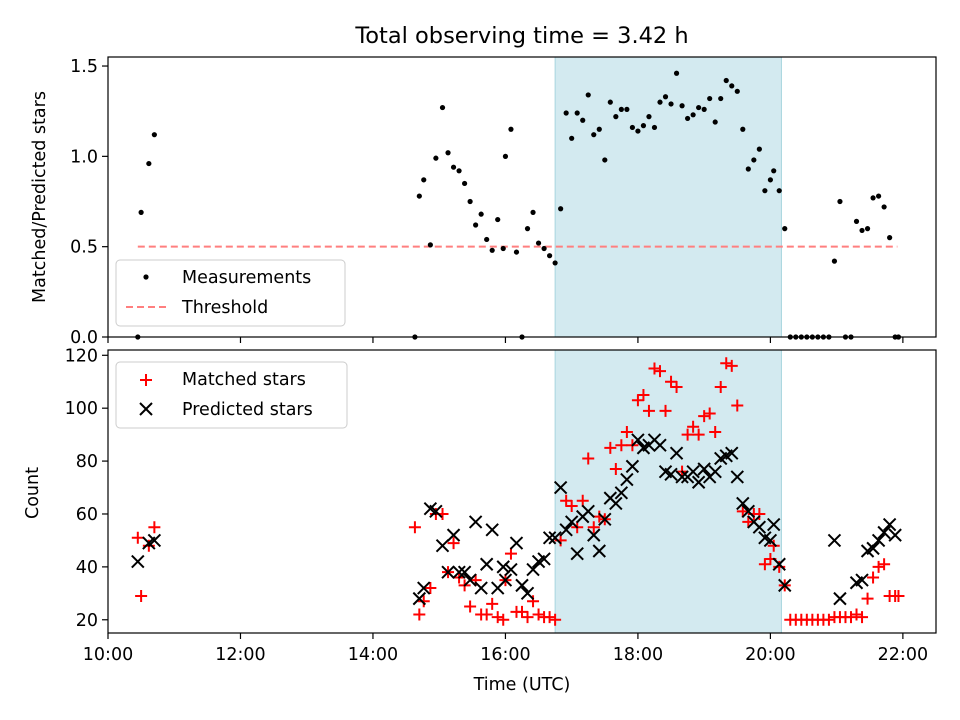 The height and width of the screenshot is (720, 960). Describe the element at coordinates (505, 655) in the screenshot. I see `x-tick-label: 16:00` at that location.